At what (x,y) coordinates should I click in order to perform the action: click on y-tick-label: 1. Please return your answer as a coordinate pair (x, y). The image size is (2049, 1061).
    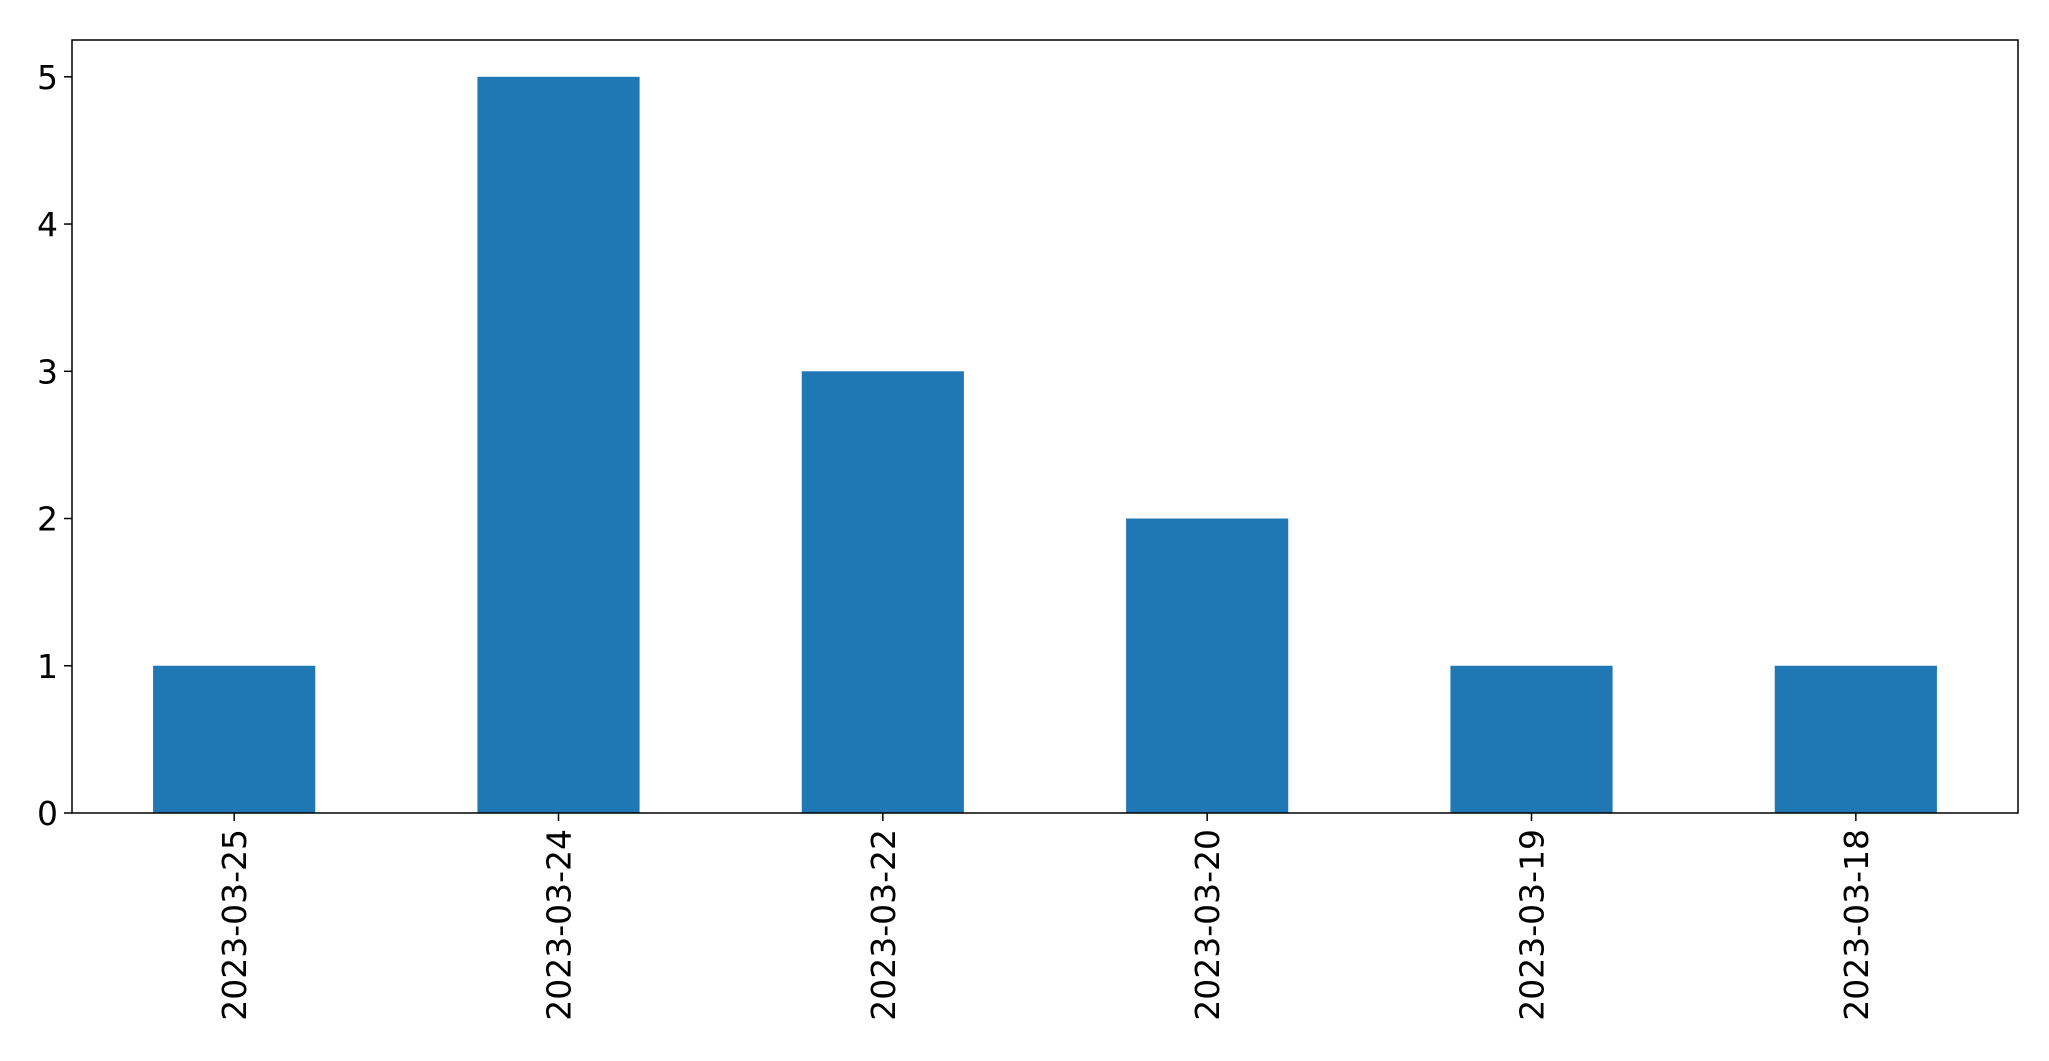
    Looking at the image, I should click on (47, 666).